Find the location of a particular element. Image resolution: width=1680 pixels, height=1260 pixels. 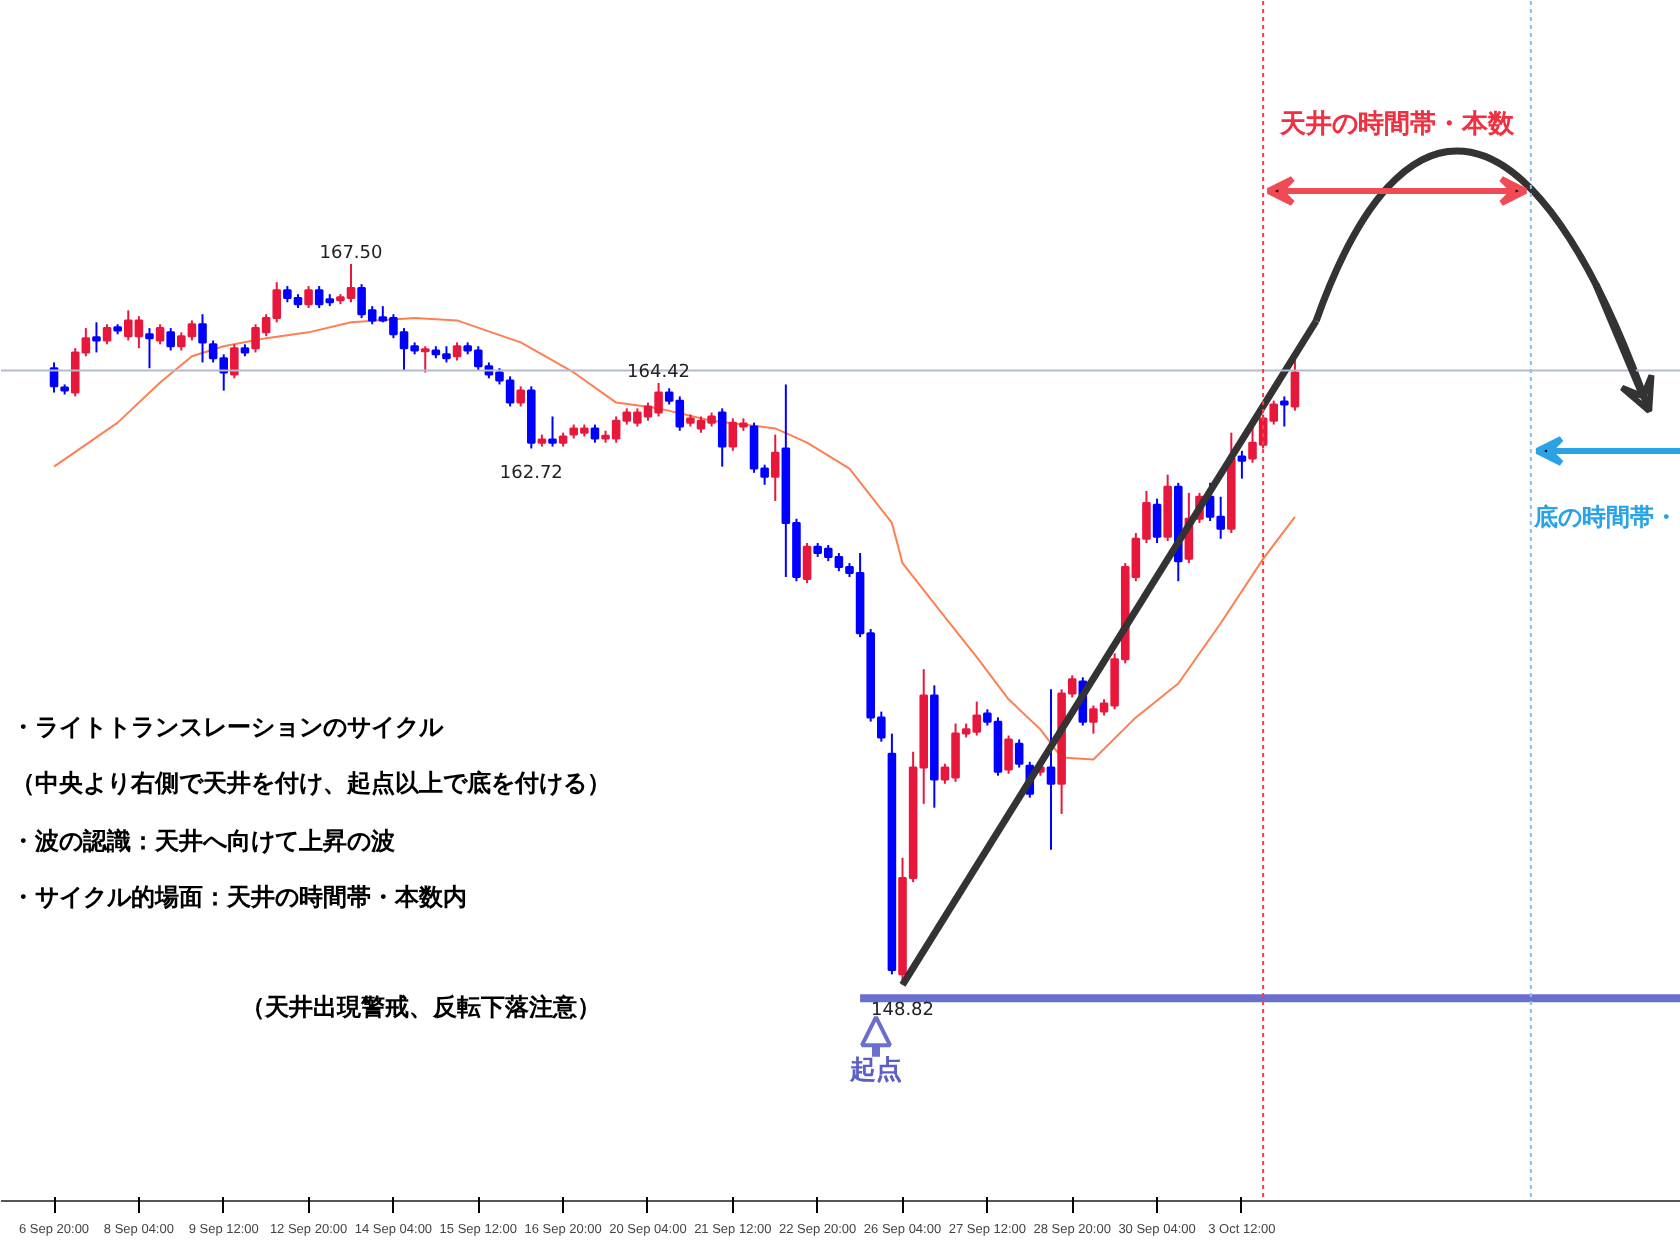

annotation: ・ライトトランスレーションのサイクル is located at coordinates (228, 727).